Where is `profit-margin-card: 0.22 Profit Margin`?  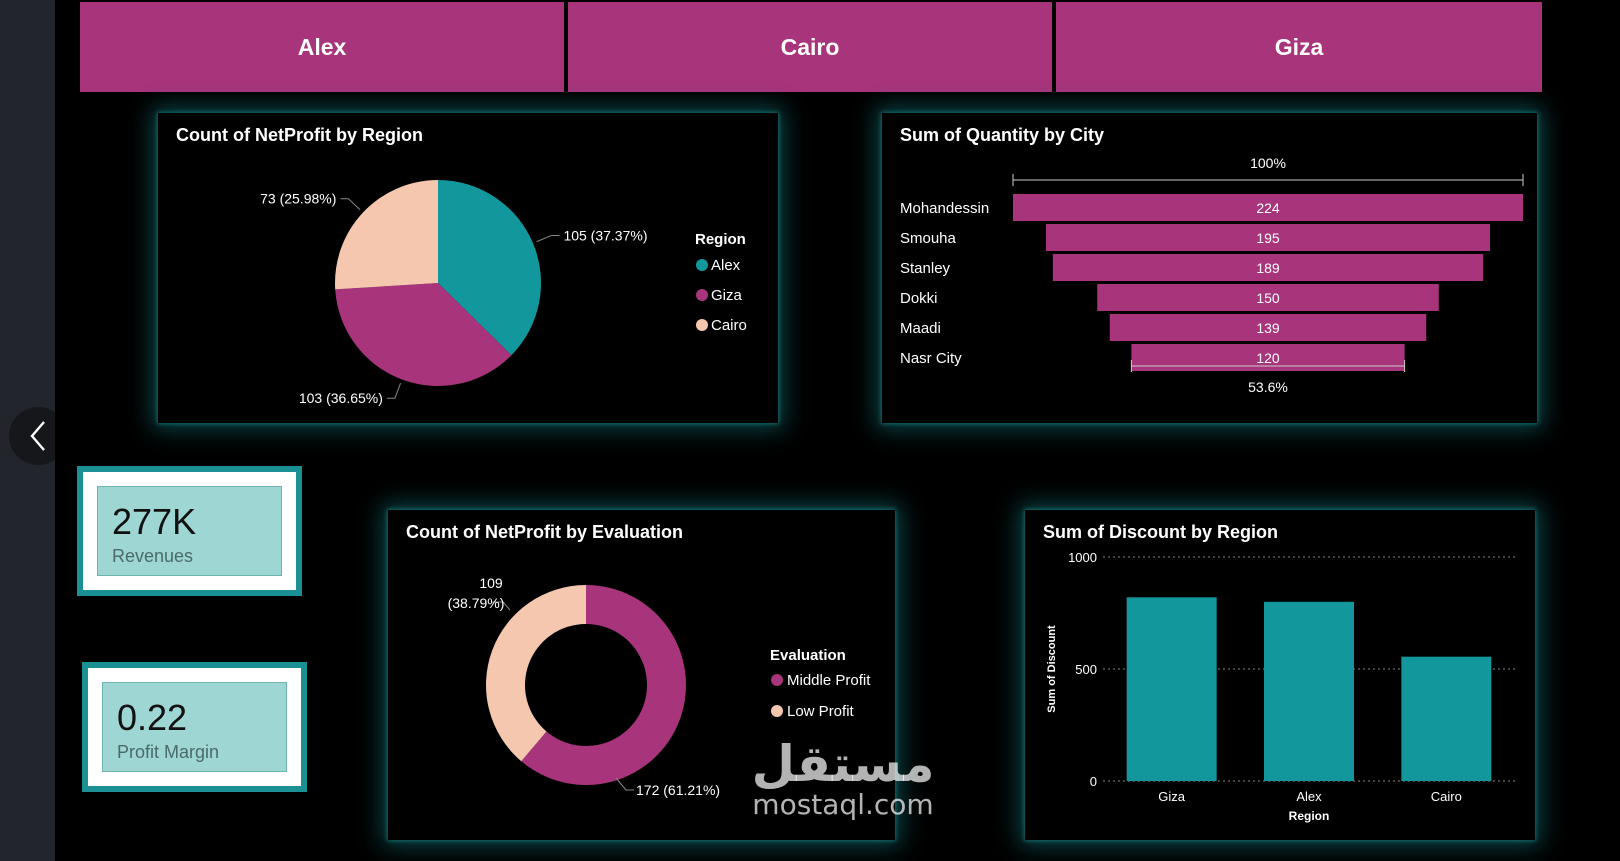 profit-margin-card: 0.22 Profit Margin is located at coordinates (194, 727).